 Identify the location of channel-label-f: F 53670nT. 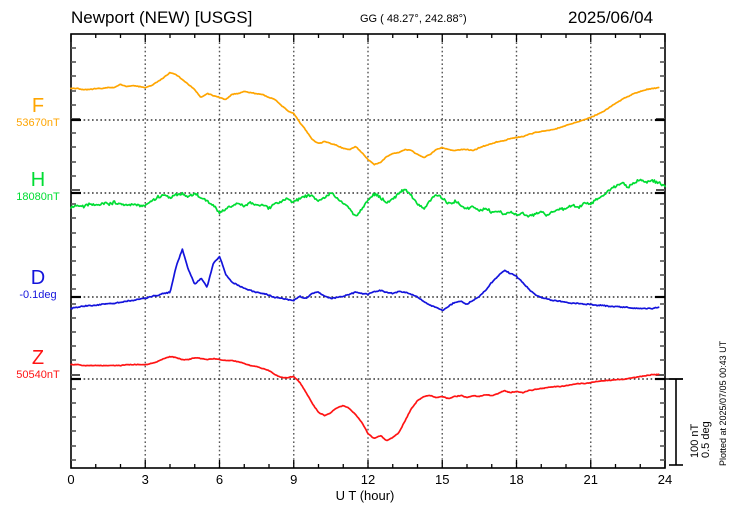
(38, 113).